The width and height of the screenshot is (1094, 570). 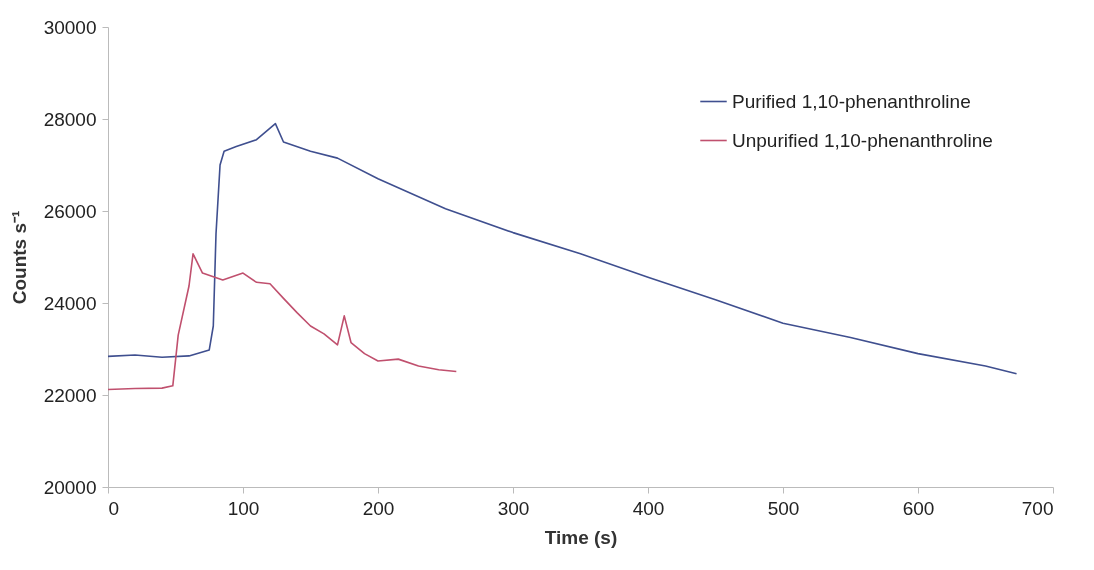 I want to click on x-axis-title: Time (s), so click(x=581, y=537).